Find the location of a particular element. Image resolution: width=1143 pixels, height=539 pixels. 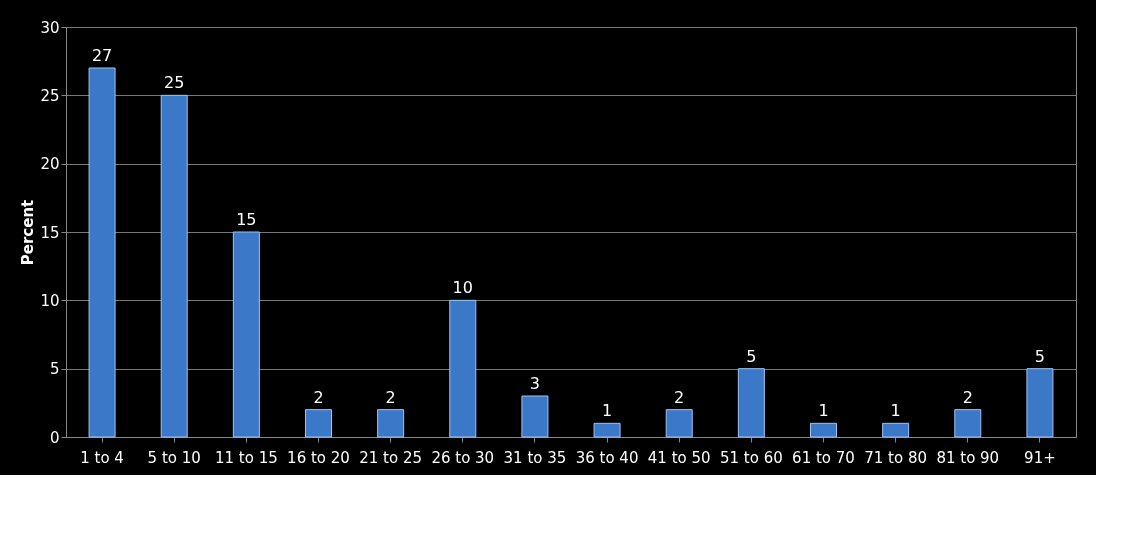

x-tick-label: 11 to 15 is located at coordinates (246, 457).